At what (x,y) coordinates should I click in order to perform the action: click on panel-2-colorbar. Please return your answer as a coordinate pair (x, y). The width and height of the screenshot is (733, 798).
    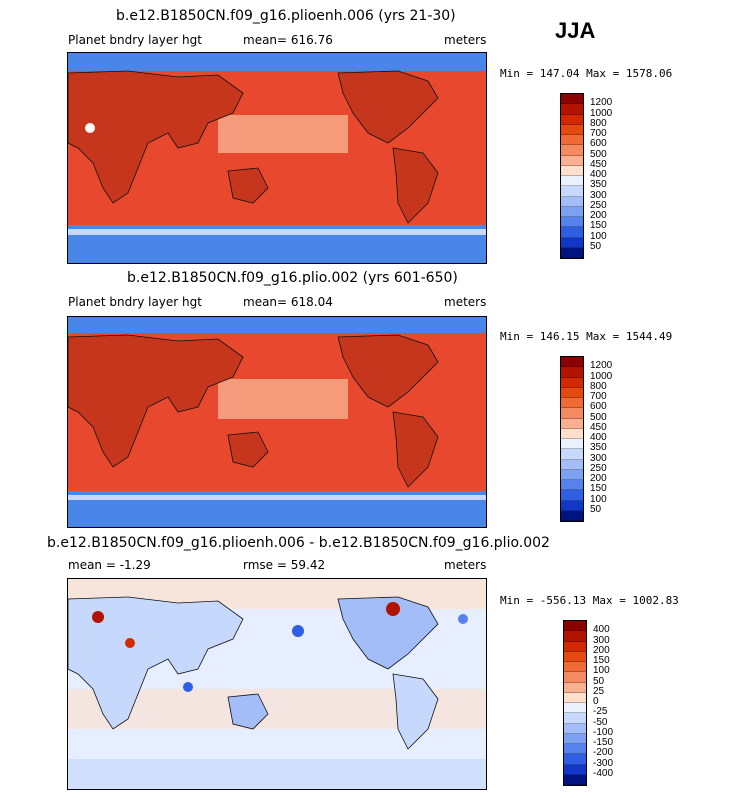
    Looking at the image, I should click on (572, 439).